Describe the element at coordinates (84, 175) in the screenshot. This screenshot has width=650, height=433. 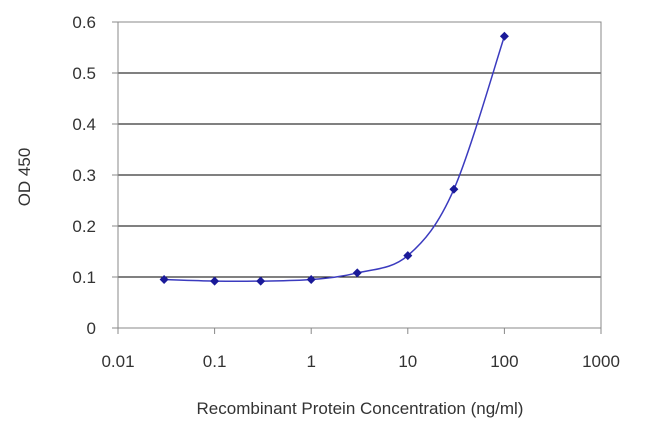
I see `y-tick-label: 0.3` at that location.